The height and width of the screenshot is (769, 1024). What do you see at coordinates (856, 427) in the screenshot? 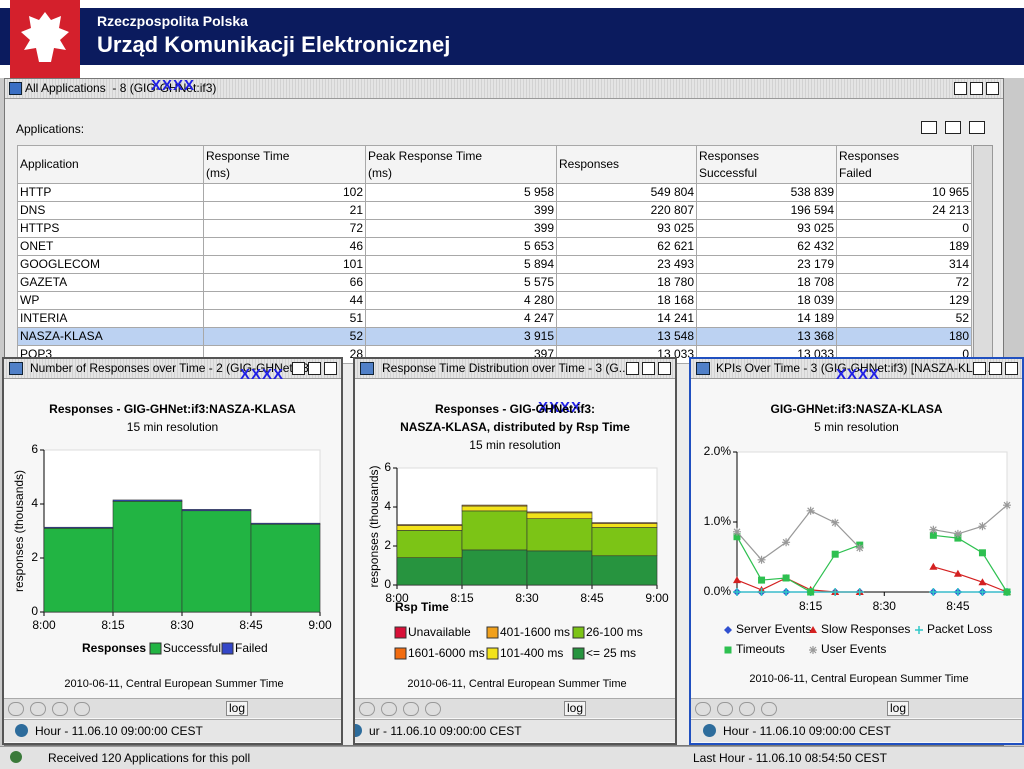
I see `chart-subtitle: 5 min resolution` at bounding box center [856, 427].